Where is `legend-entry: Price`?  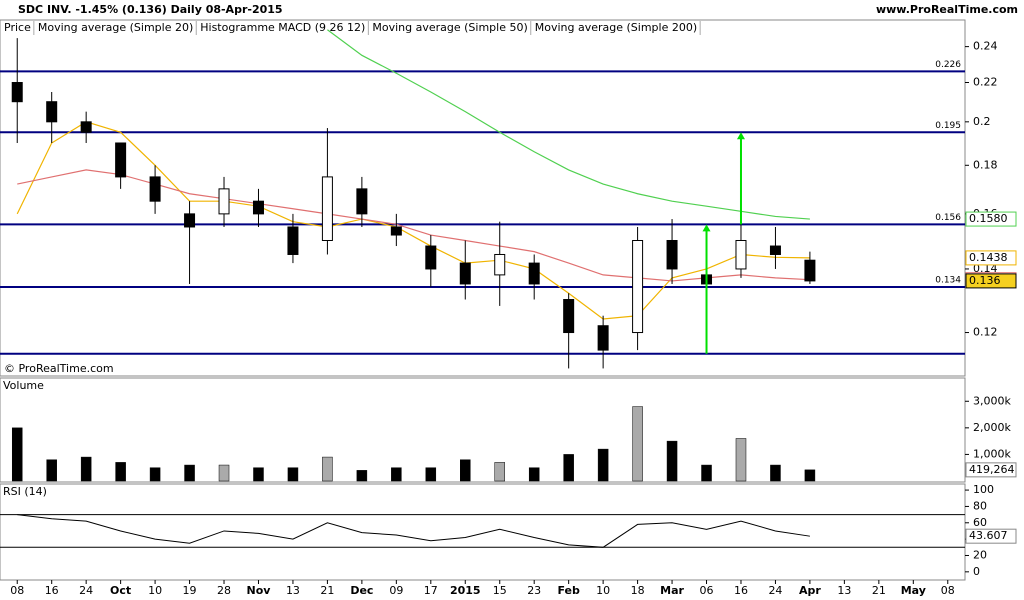
legend-entry: Price is located at coordinates (17, 27).